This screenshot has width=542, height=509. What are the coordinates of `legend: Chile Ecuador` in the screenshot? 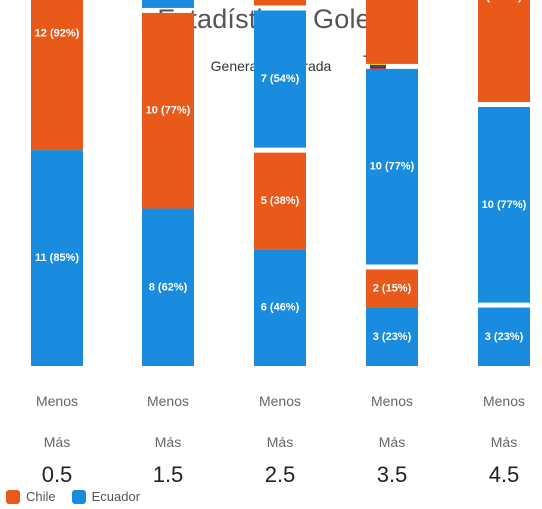 It's located at (81, 496).